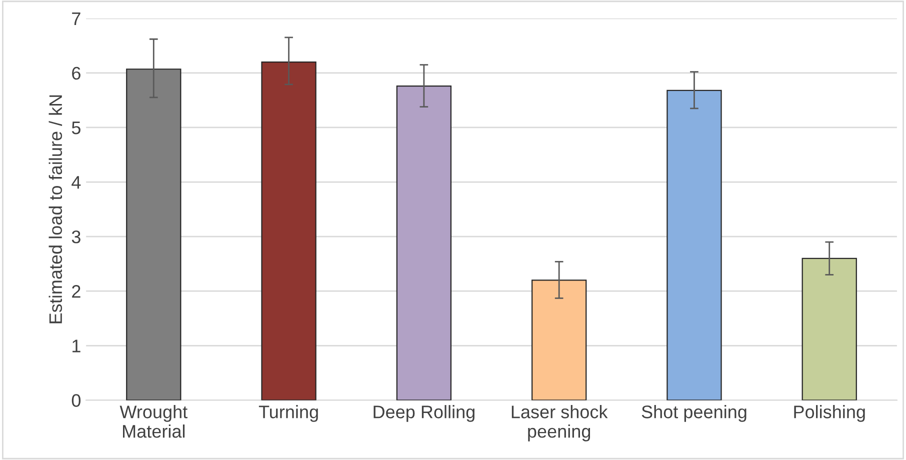  I want to click on y-tick-label: 0, so click(76, 400).